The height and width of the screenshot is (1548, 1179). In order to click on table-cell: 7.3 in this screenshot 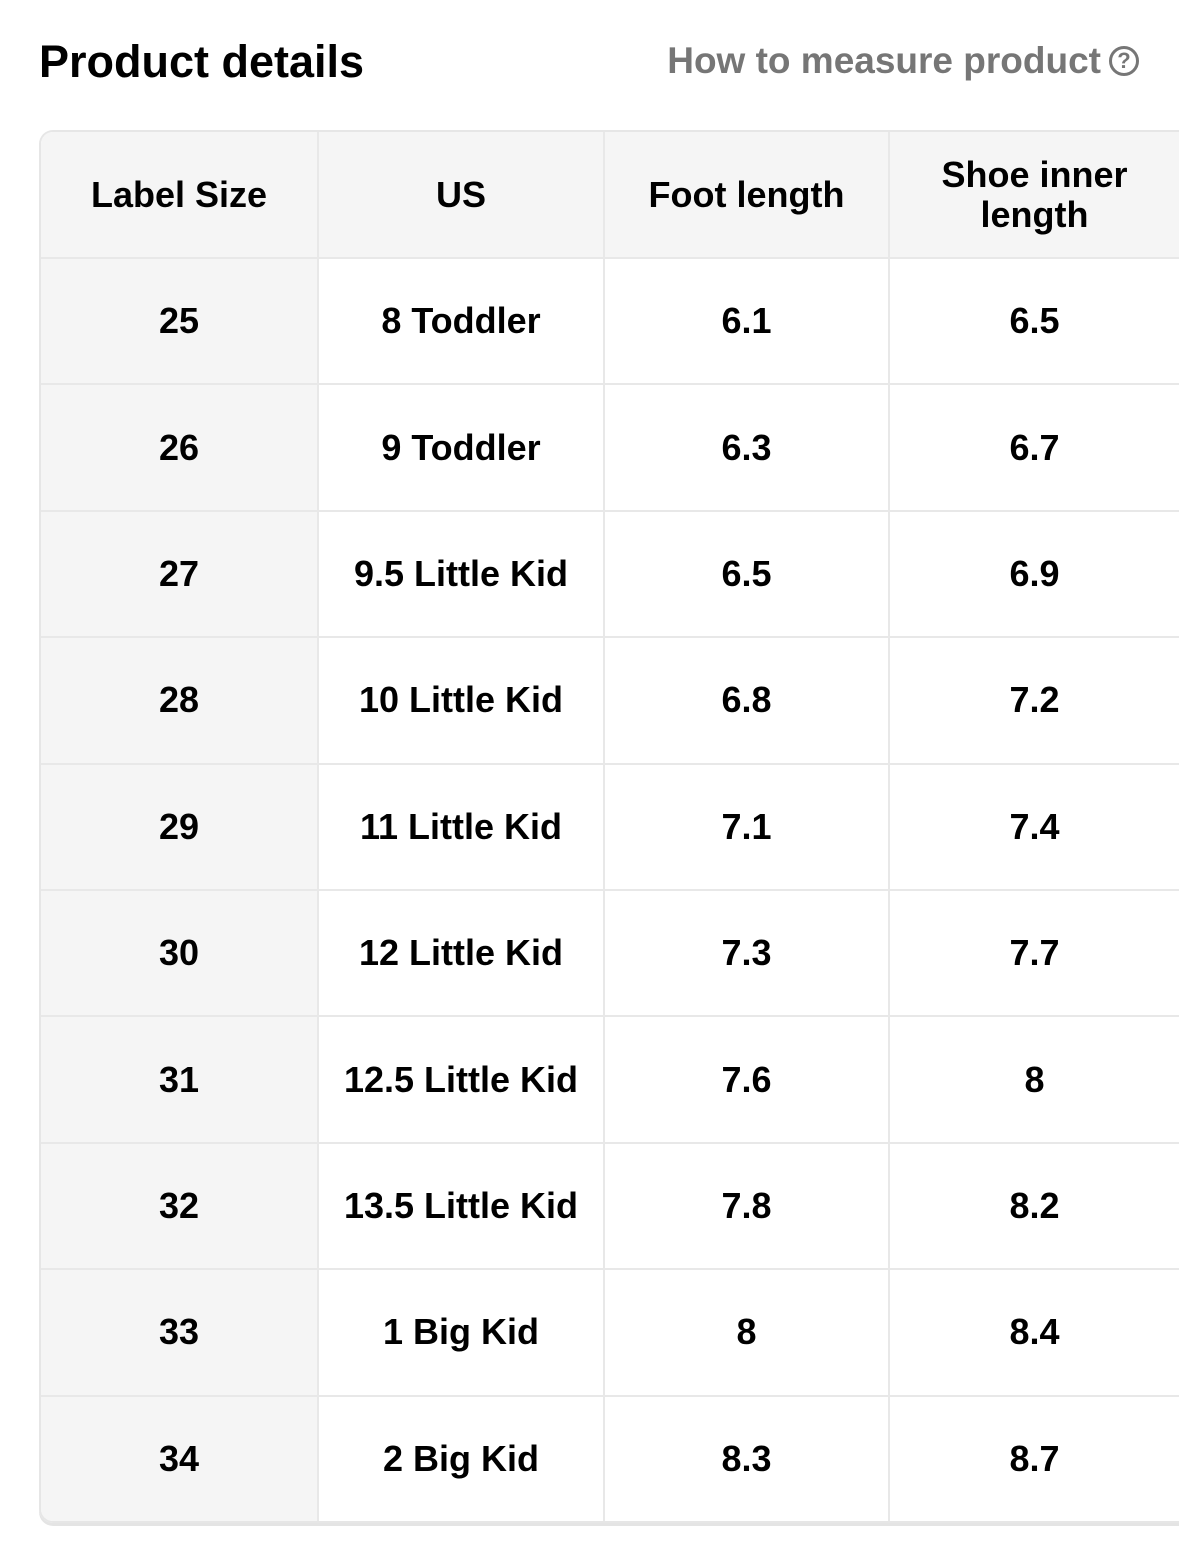, I will do `click(747, 953)`.